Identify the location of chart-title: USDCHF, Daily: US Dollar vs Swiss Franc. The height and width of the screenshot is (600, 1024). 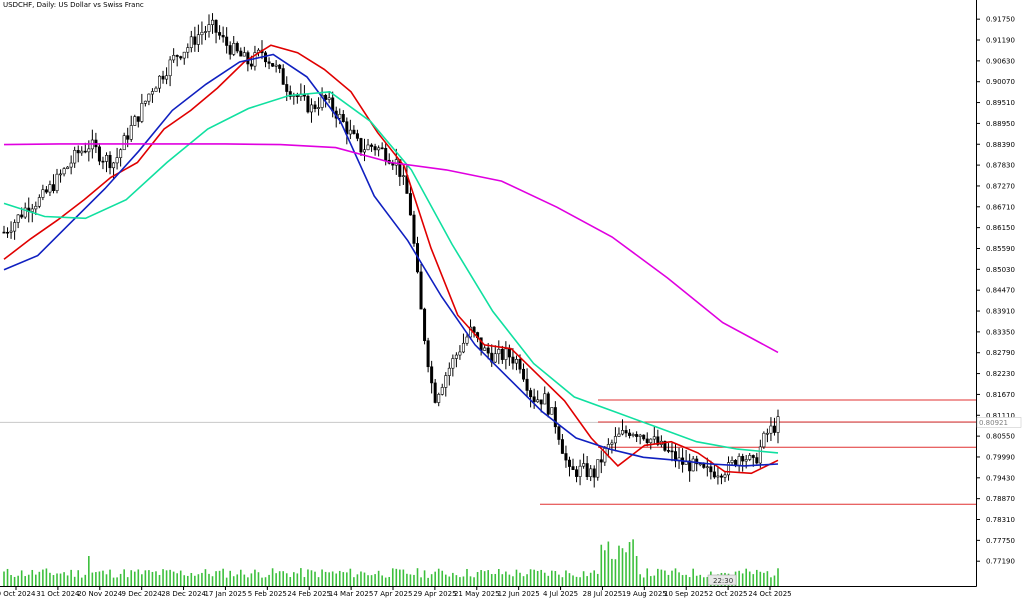
(73, 5).